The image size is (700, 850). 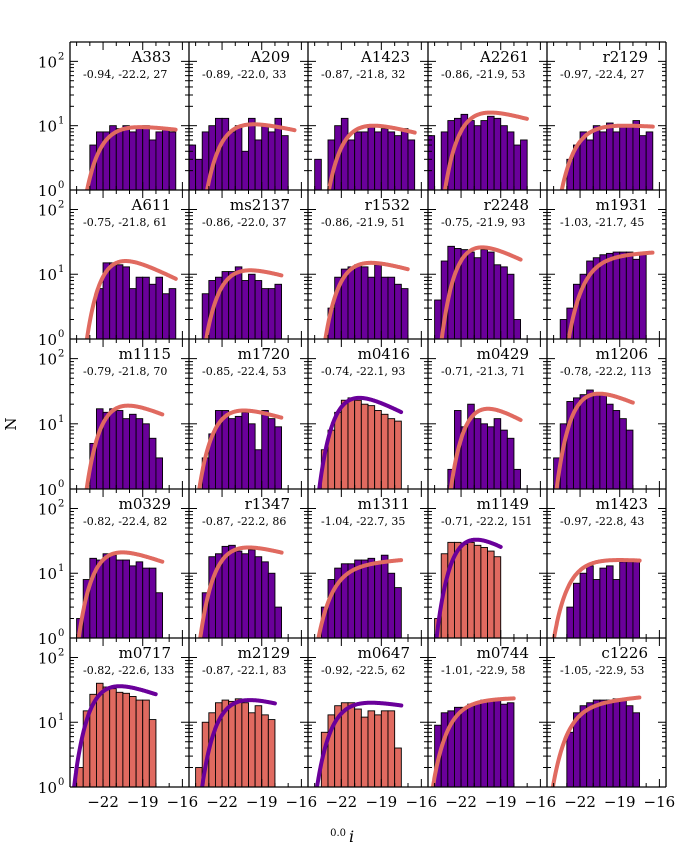 I want to click on panel-params: -0.86, -21.9, 51, so click(x=363, y=222).